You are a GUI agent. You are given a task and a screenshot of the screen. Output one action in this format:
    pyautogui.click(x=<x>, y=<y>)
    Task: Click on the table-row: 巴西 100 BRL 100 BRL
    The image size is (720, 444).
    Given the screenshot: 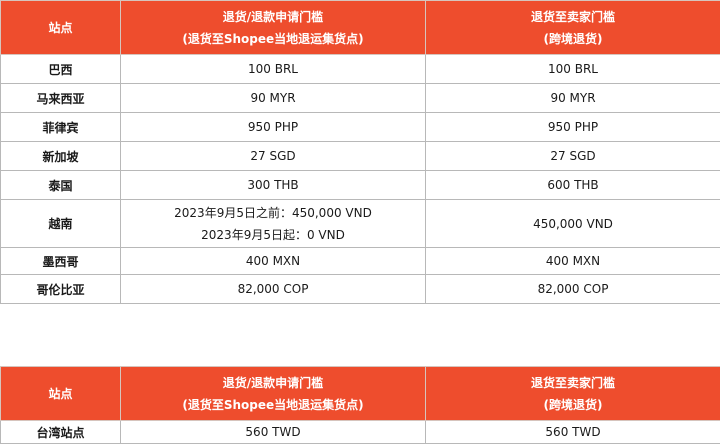 What is the action you would take?
    pyautogui.click(x=360, y=69)
    